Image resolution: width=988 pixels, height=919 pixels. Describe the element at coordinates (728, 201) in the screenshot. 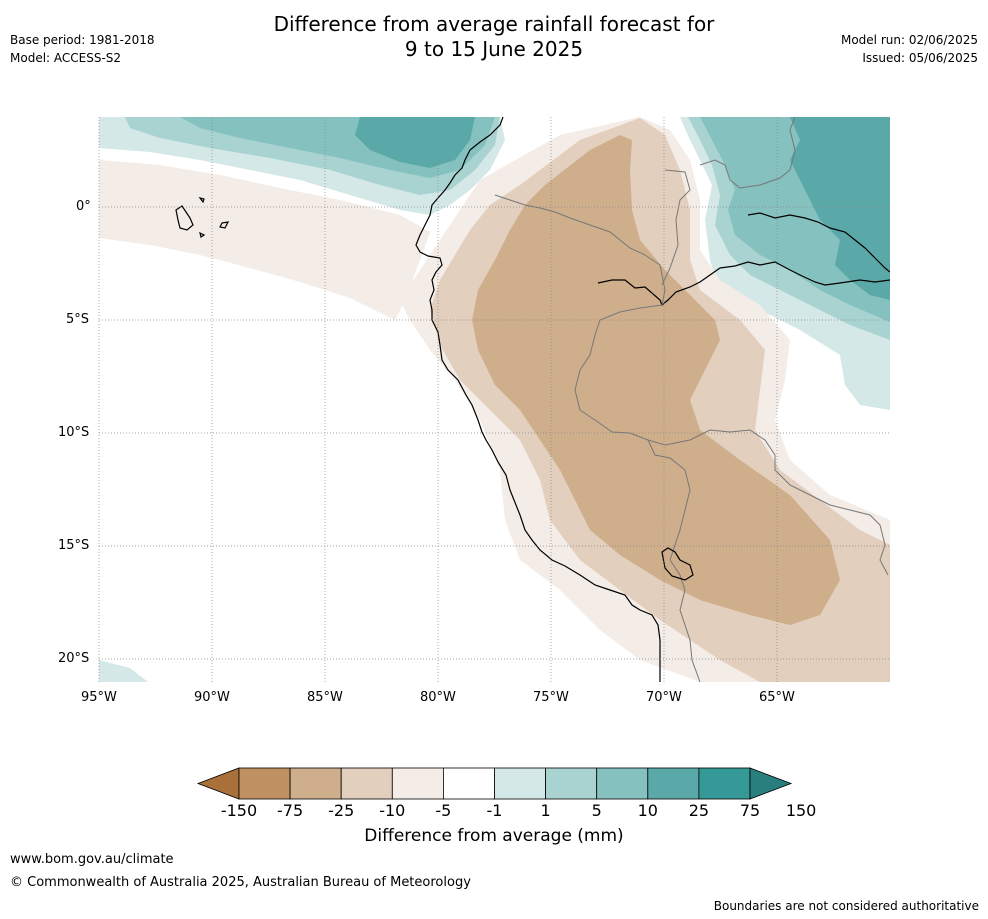

I see `country-border-amazon-north` at that location.